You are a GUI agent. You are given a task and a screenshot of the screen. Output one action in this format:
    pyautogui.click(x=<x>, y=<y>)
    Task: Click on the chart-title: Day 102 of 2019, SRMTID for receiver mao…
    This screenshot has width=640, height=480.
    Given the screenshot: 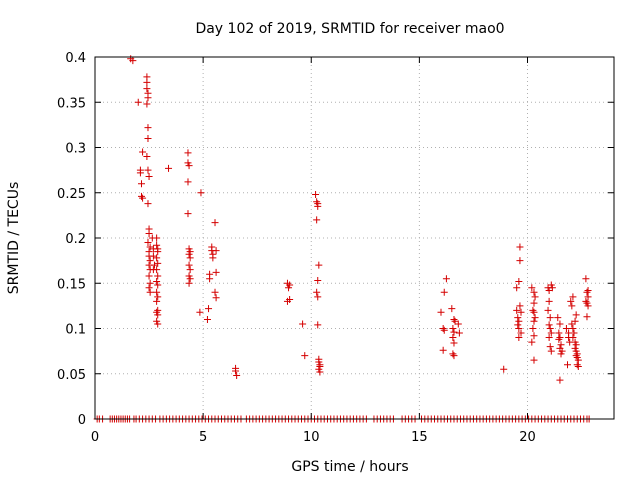 What is the action you would take?
    pyautogui.click(x=349, y=29)
    